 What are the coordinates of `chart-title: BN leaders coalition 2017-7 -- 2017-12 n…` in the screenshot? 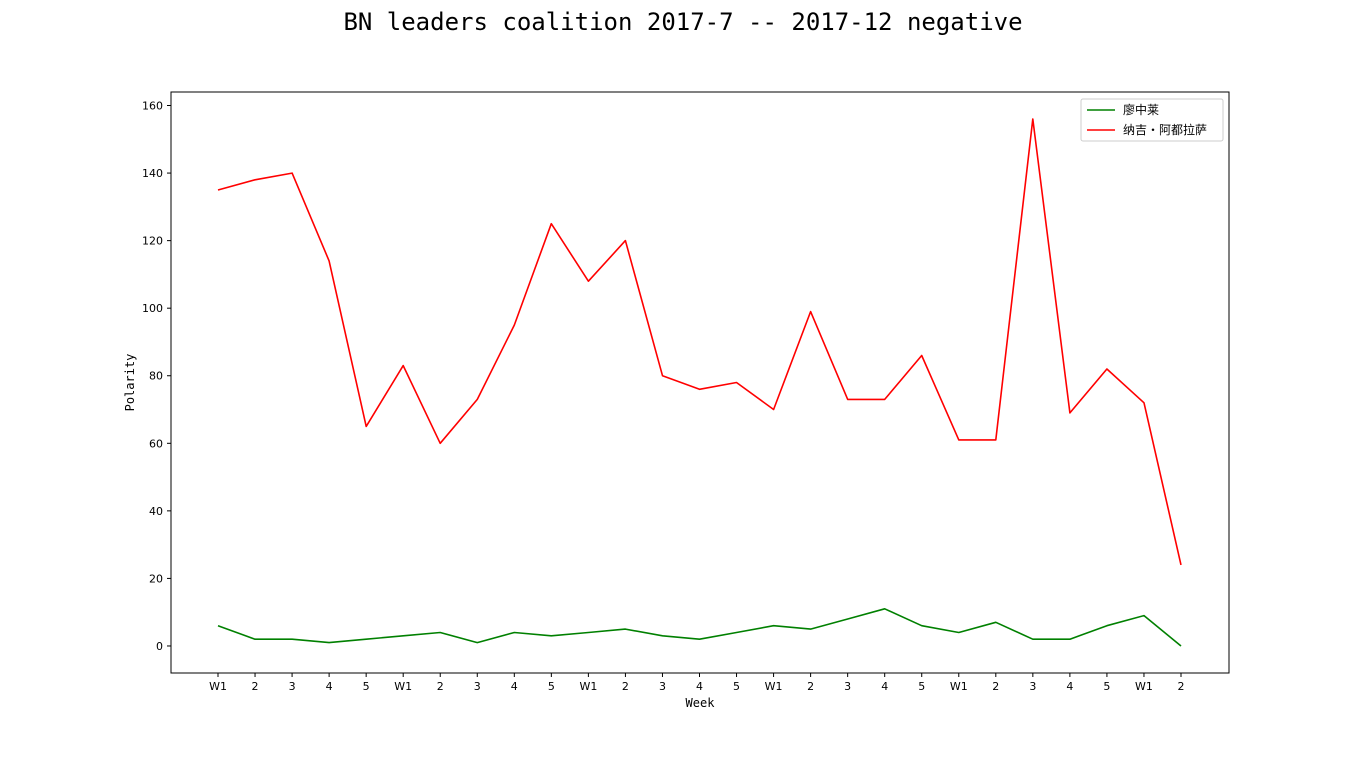 It's located at (683, 22).